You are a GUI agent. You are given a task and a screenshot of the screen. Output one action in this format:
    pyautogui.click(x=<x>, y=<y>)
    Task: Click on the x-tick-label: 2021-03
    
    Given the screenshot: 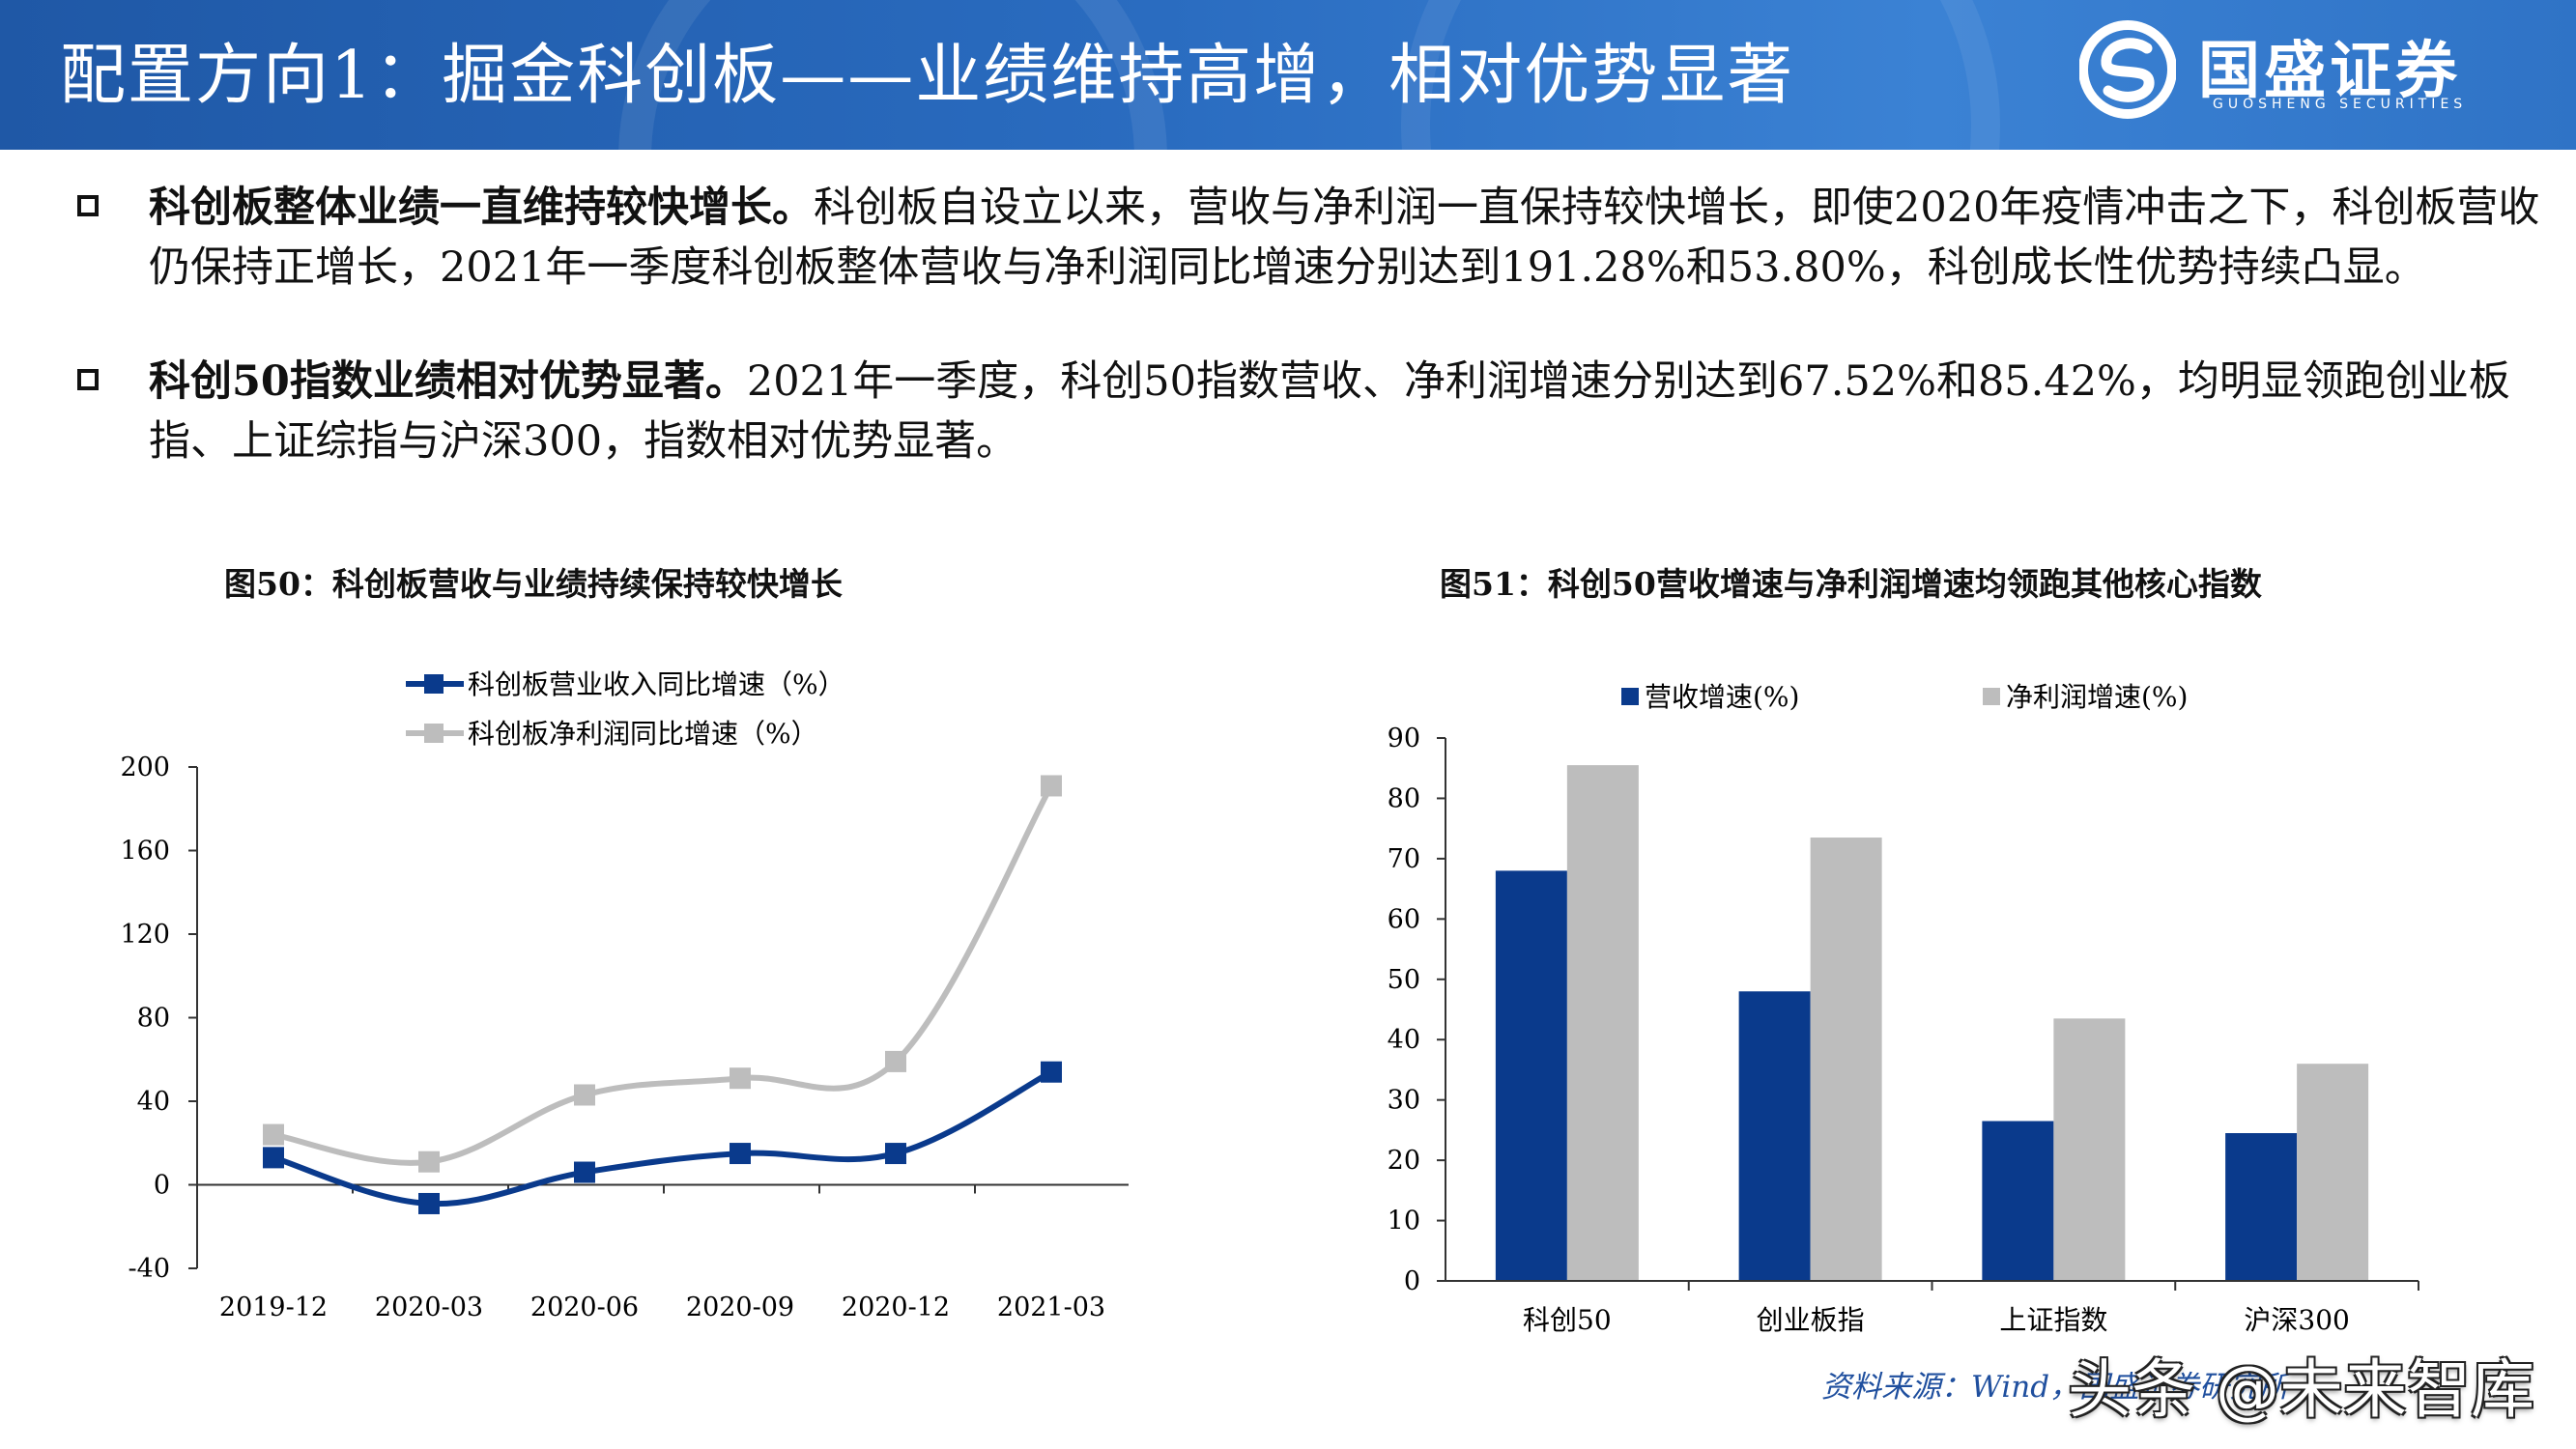 What is the action you would take?
    pyautogui.click(x=1051, y=1307)
    